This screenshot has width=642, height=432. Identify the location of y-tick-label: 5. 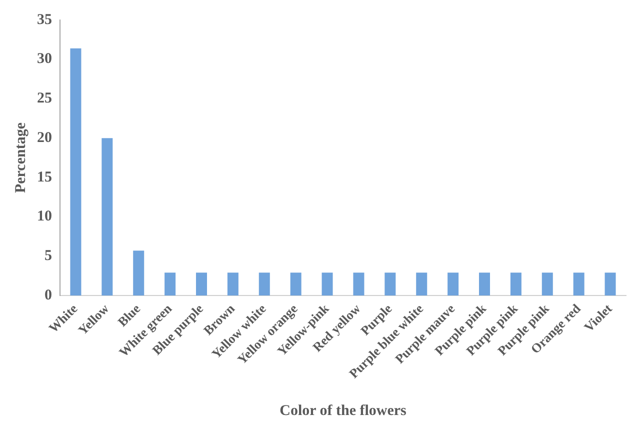
(48, 256).